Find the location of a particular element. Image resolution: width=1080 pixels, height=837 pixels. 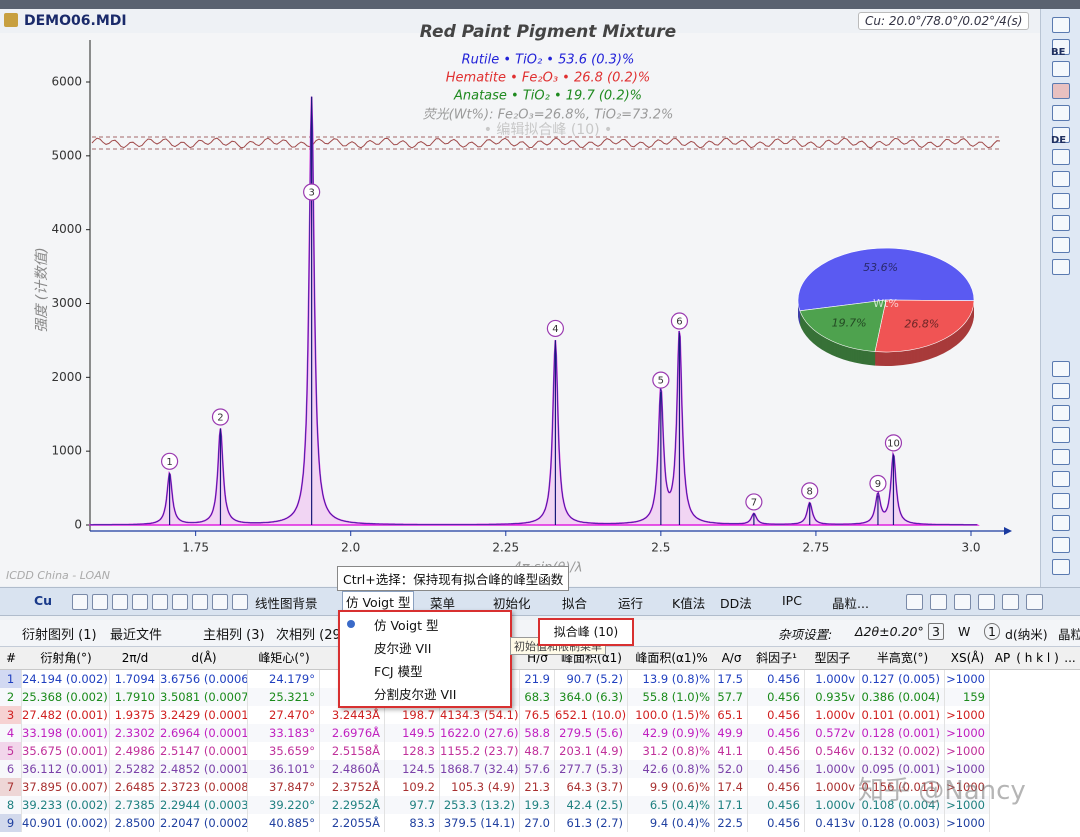

table-cell: 33.198 (0.001) is located at coordinates (66, 733).